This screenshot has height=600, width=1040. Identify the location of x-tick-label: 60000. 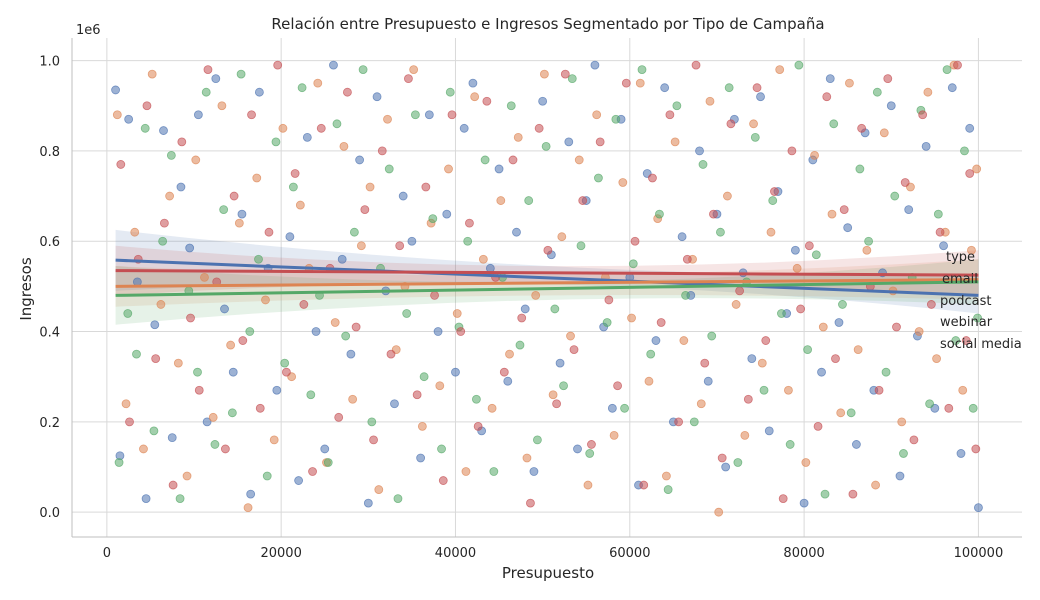
(629, 553).